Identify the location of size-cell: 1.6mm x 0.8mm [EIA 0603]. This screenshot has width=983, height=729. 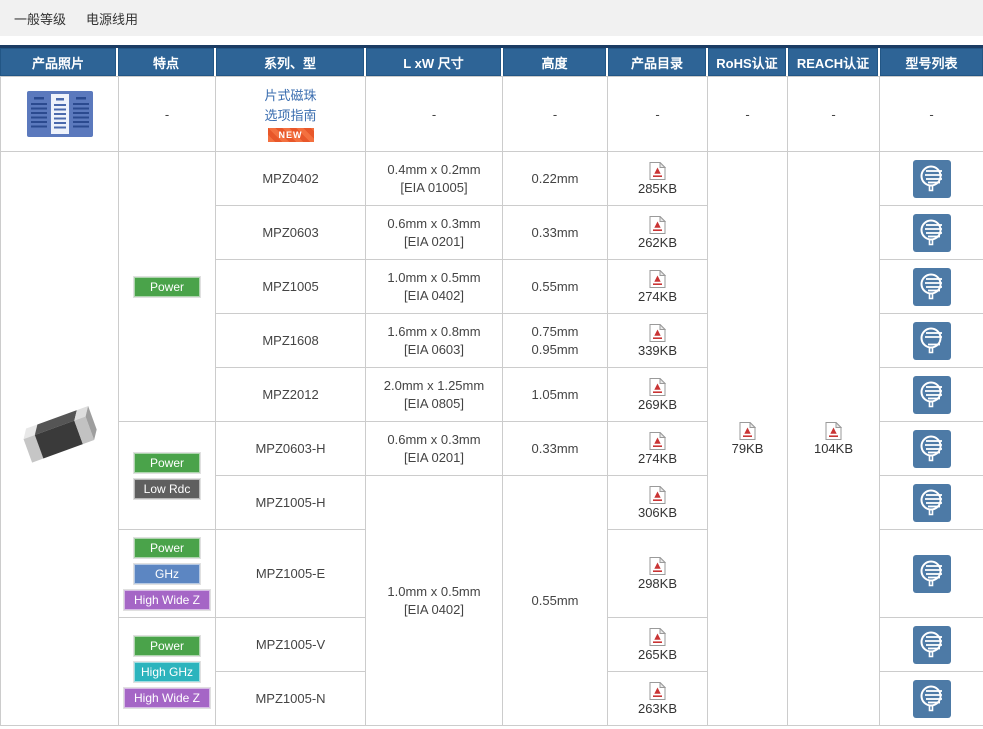
(434, 340).